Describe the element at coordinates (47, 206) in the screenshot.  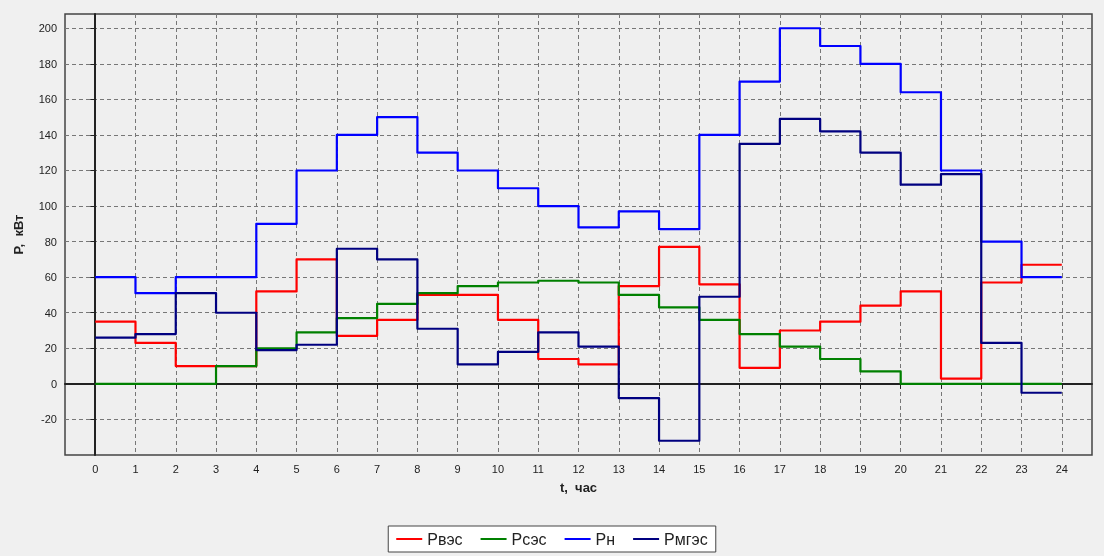
I see `y-tick-label: 100` at that location.